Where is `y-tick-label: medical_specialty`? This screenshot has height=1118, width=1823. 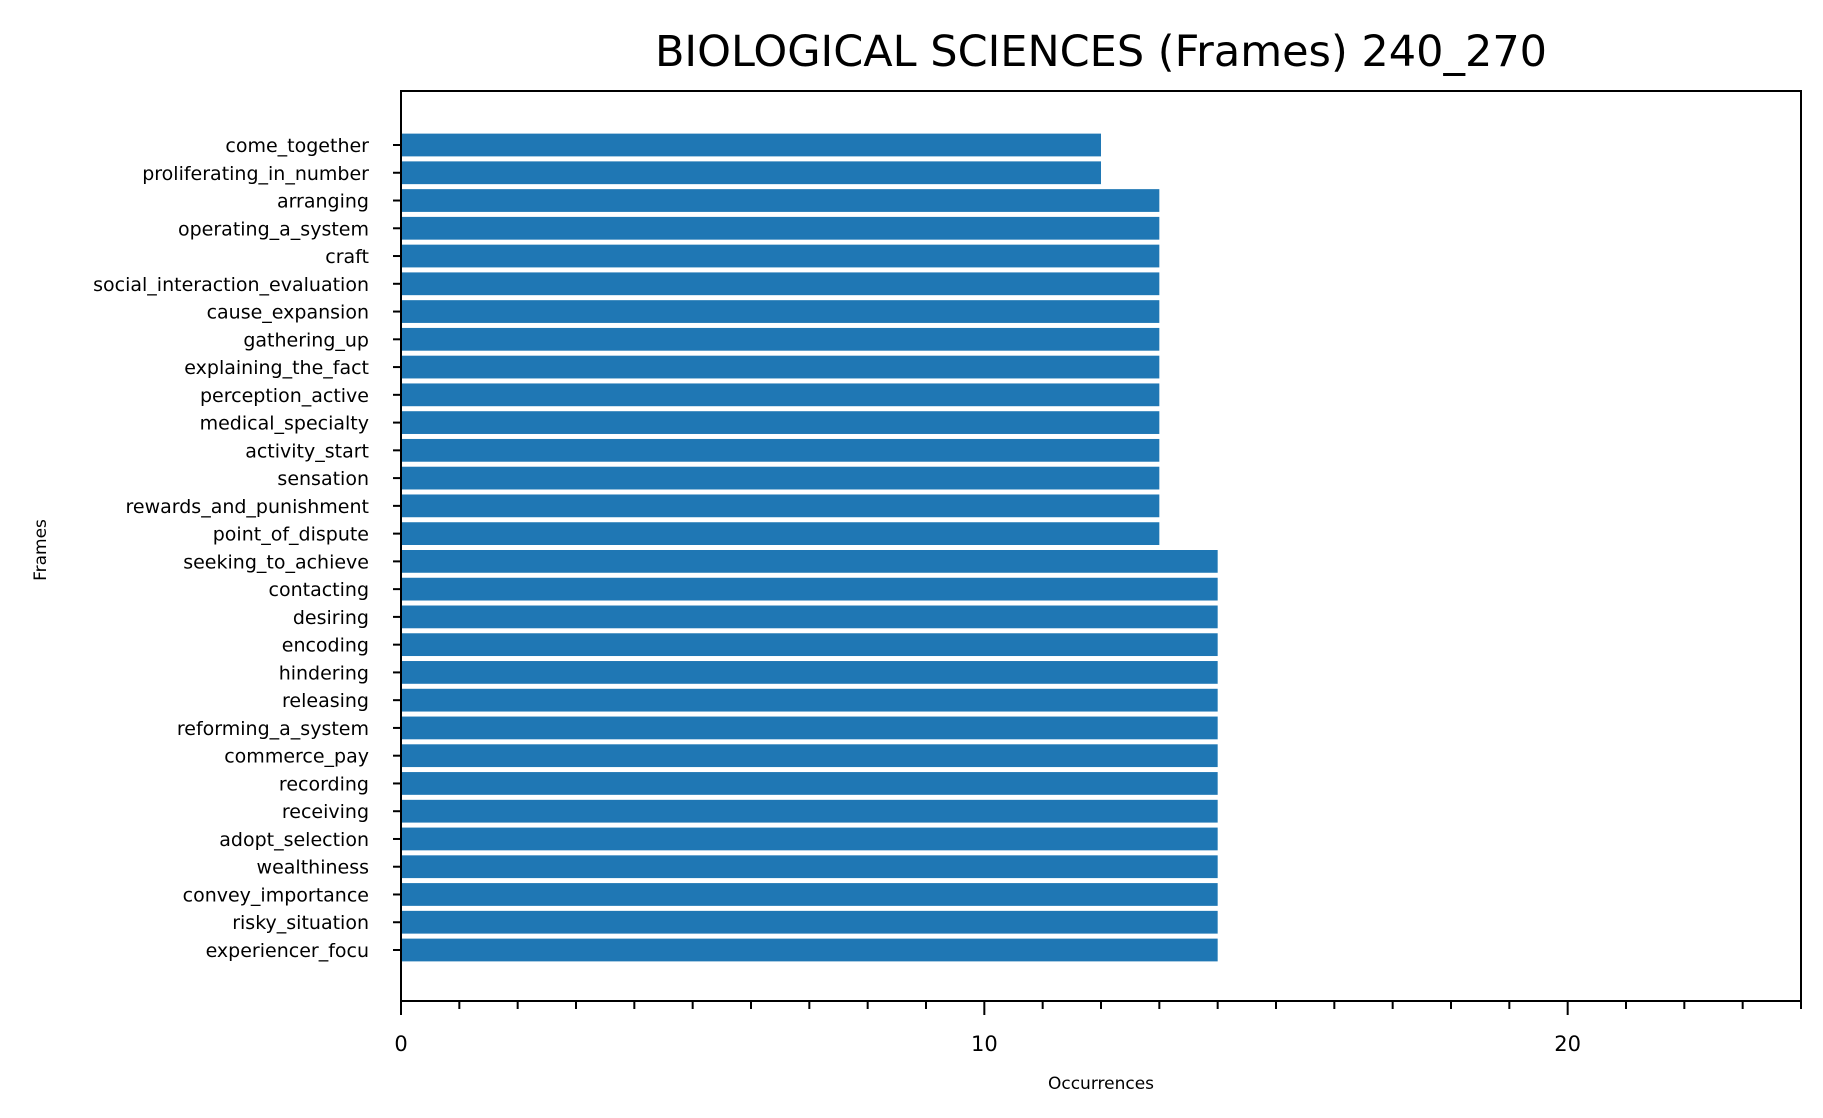
y-tick-label: medical_specialty is located at coordinates (284, 424).